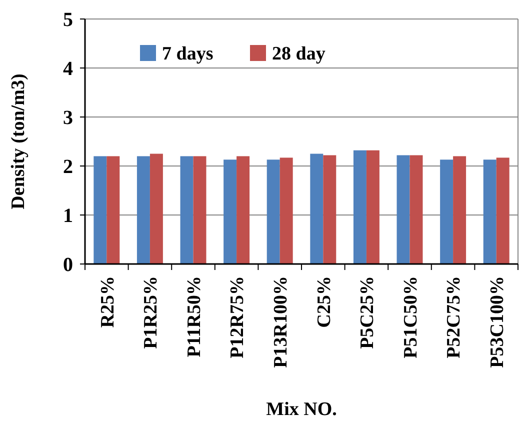  I want to click on legend-label: 7 days, so click(188, 54).